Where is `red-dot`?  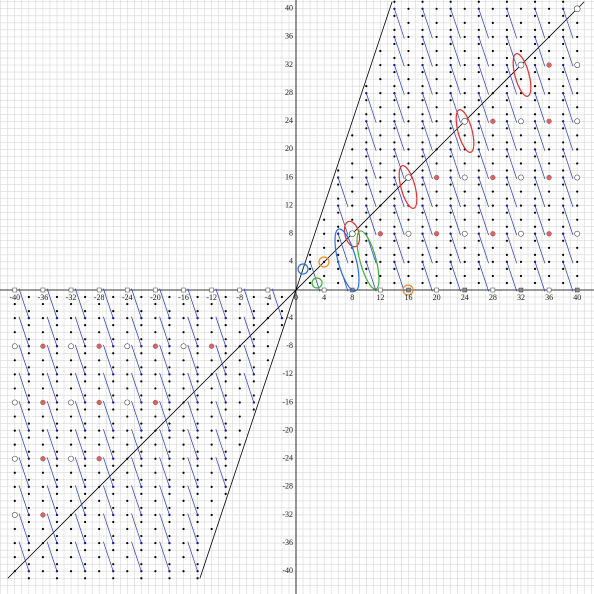 red-dot is located at coordinates (43, 459).